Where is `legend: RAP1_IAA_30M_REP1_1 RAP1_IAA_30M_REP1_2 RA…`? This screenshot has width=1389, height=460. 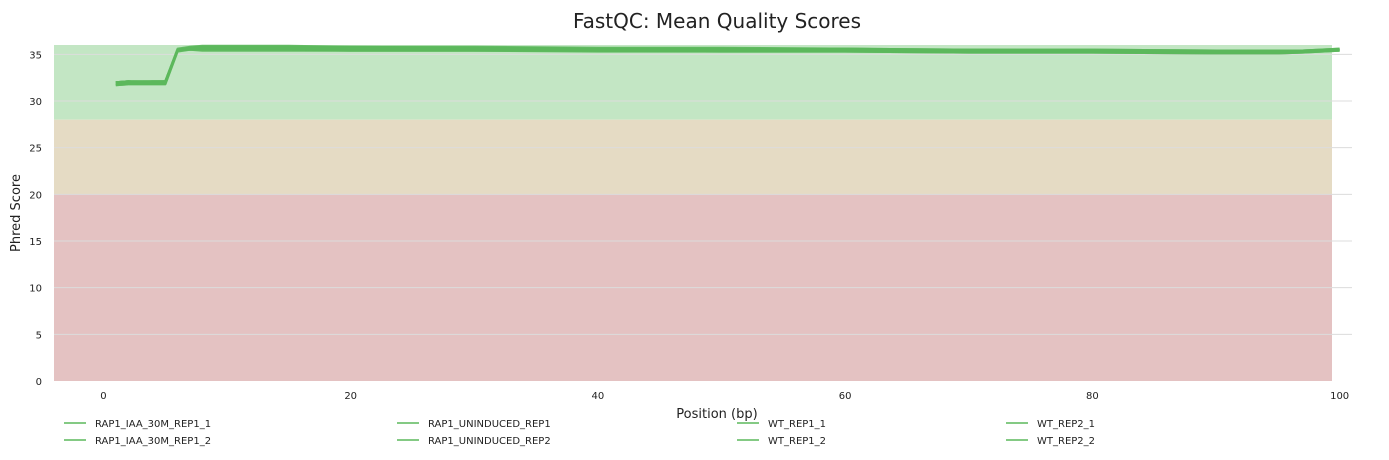
legend: RAP1_IAA_30M_REP1_1 RAP1_IAA_30M_REP1_2 RA… is located at coordinates (579, 433).